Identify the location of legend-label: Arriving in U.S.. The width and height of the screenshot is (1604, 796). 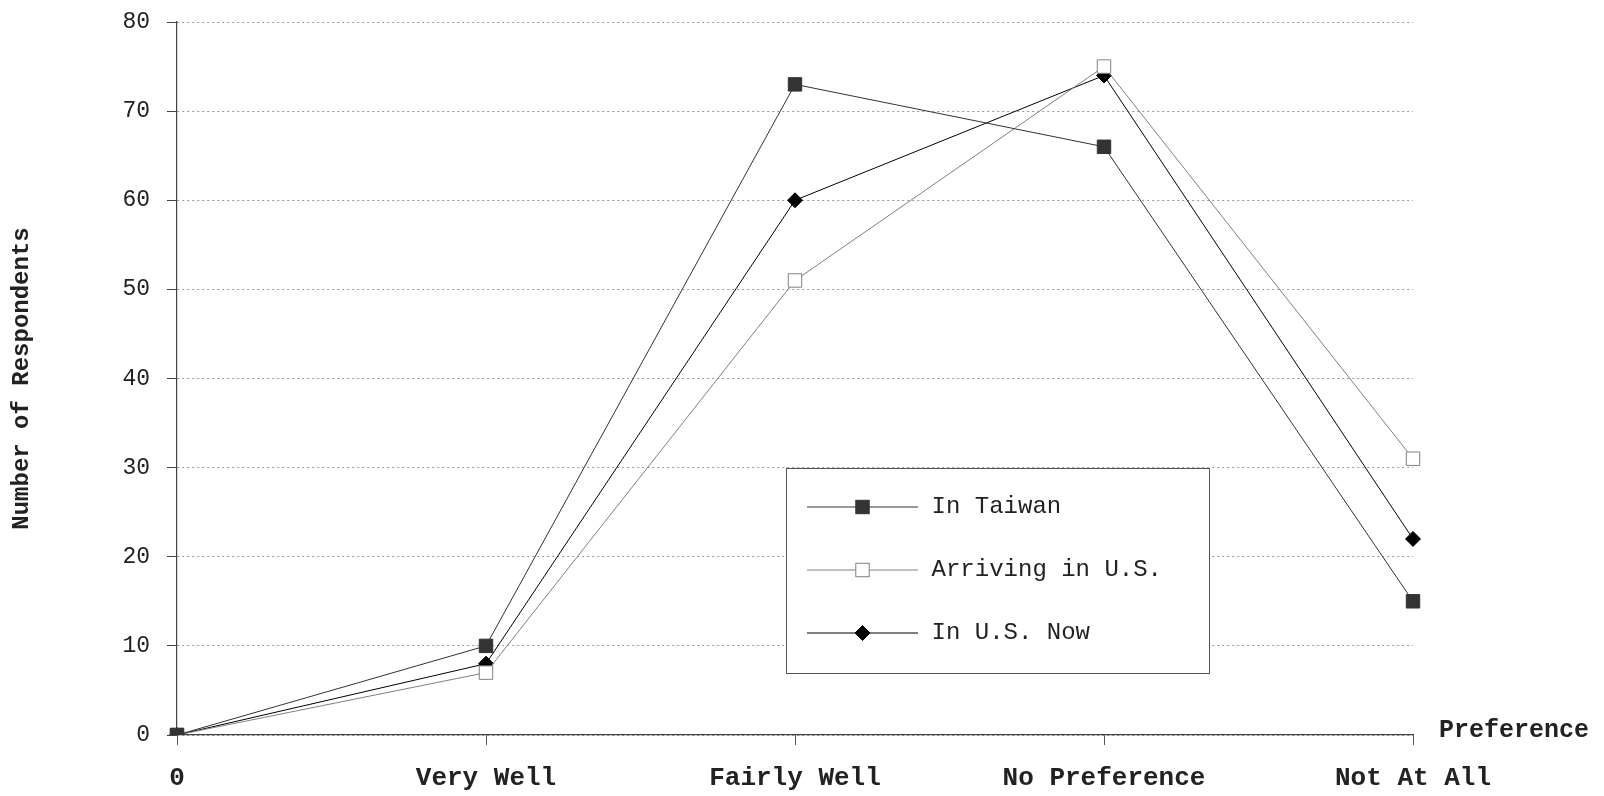
(1046, 569).